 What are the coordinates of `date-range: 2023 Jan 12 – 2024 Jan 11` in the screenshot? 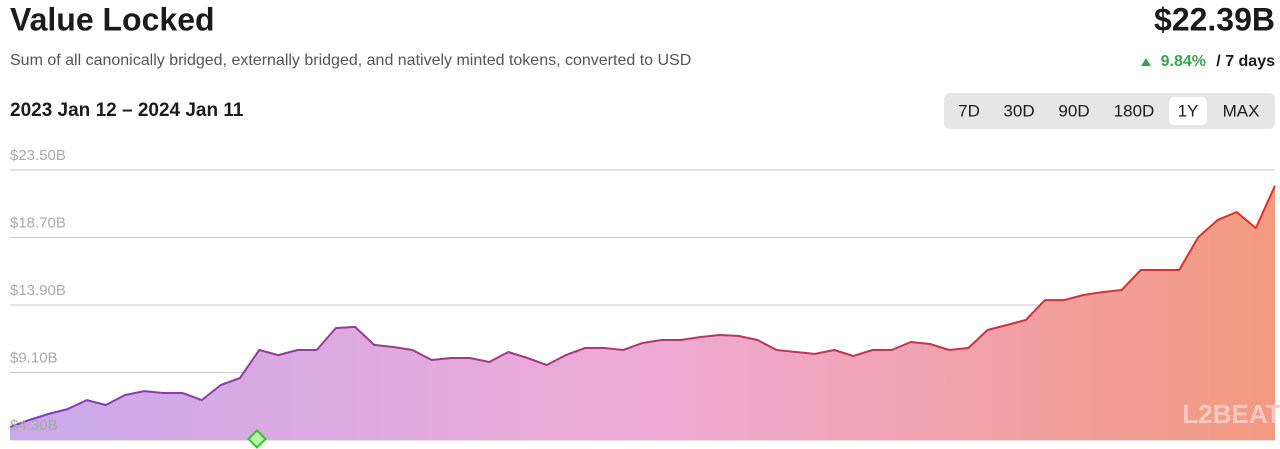 It's located at (127, 110).